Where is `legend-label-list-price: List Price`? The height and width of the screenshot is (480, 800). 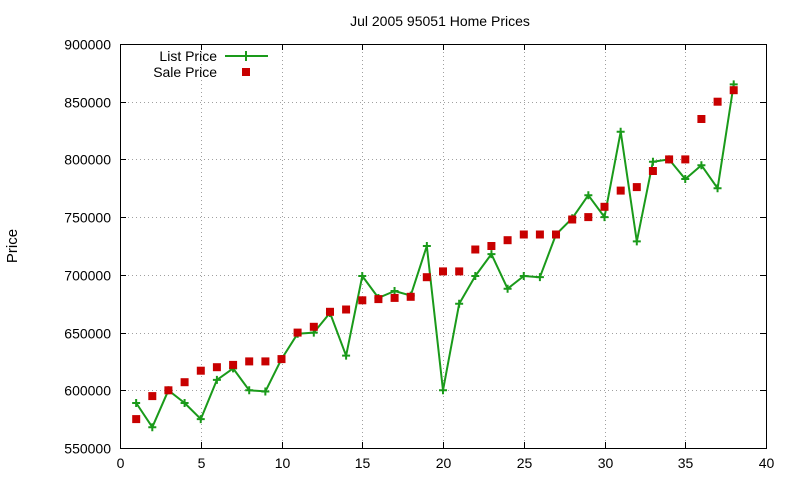 legend-label-list-price: List Price is located at coordinates (188, 56).